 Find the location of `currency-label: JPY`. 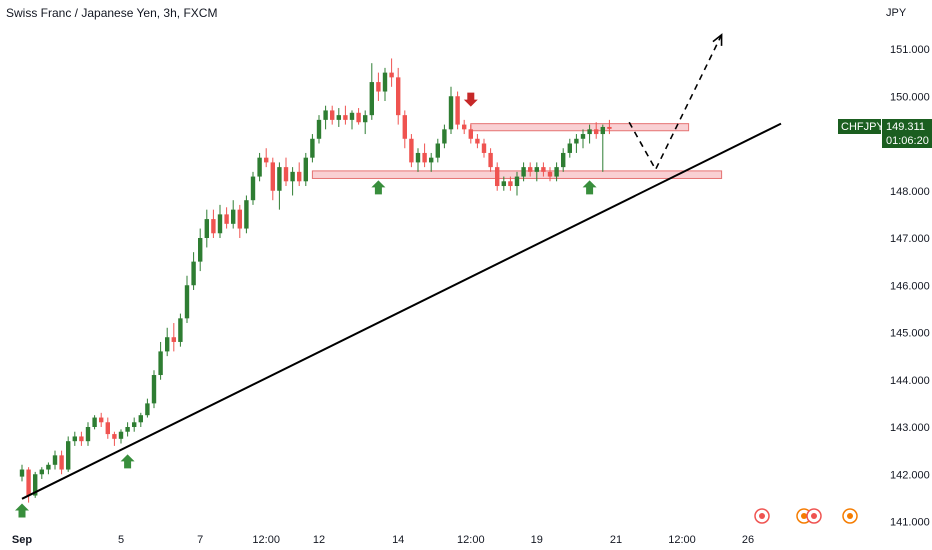

currency-label: JPY is located at coordinates (896, 13).